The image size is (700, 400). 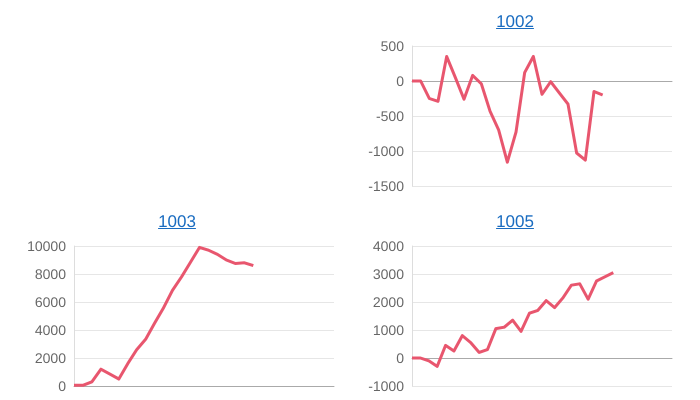 I want to click on y-tick-label: 6000, so click(x=50, y=302).